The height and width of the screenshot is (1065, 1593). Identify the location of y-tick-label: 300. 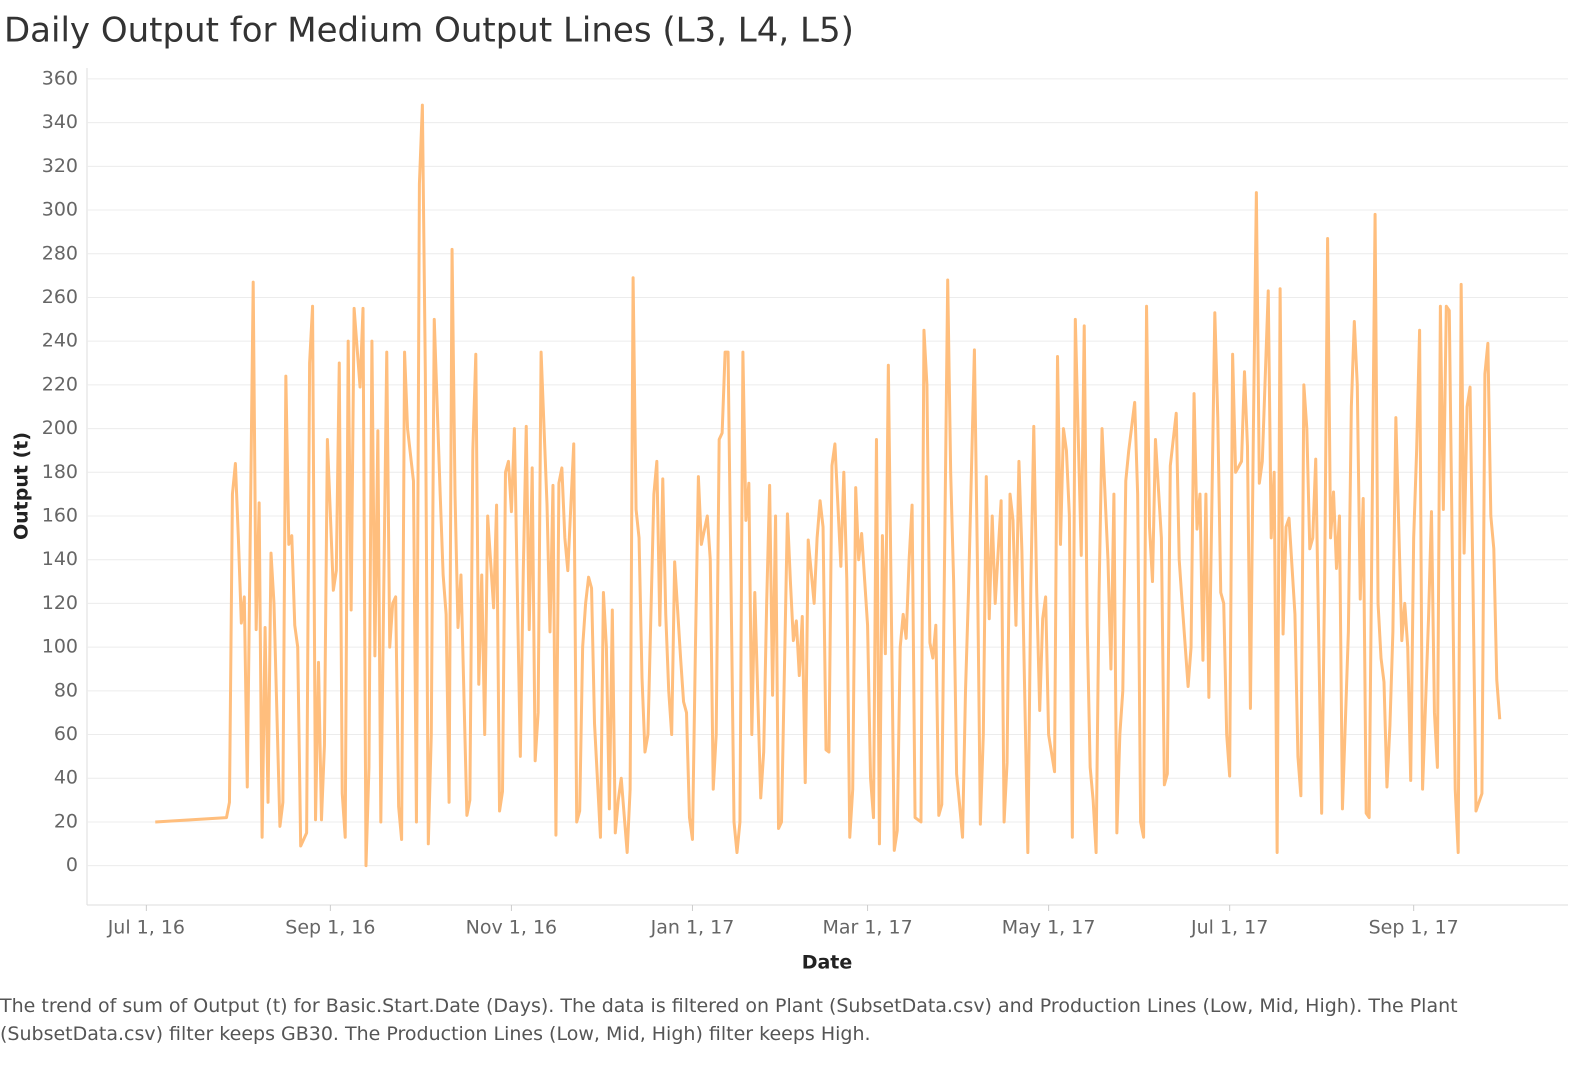
(60, 210).